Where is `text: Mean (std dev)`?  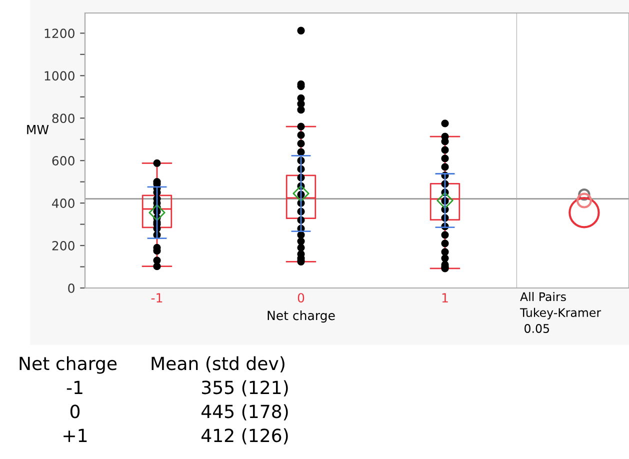 text: Mean (std dev) is located at coordinates (218, 364).